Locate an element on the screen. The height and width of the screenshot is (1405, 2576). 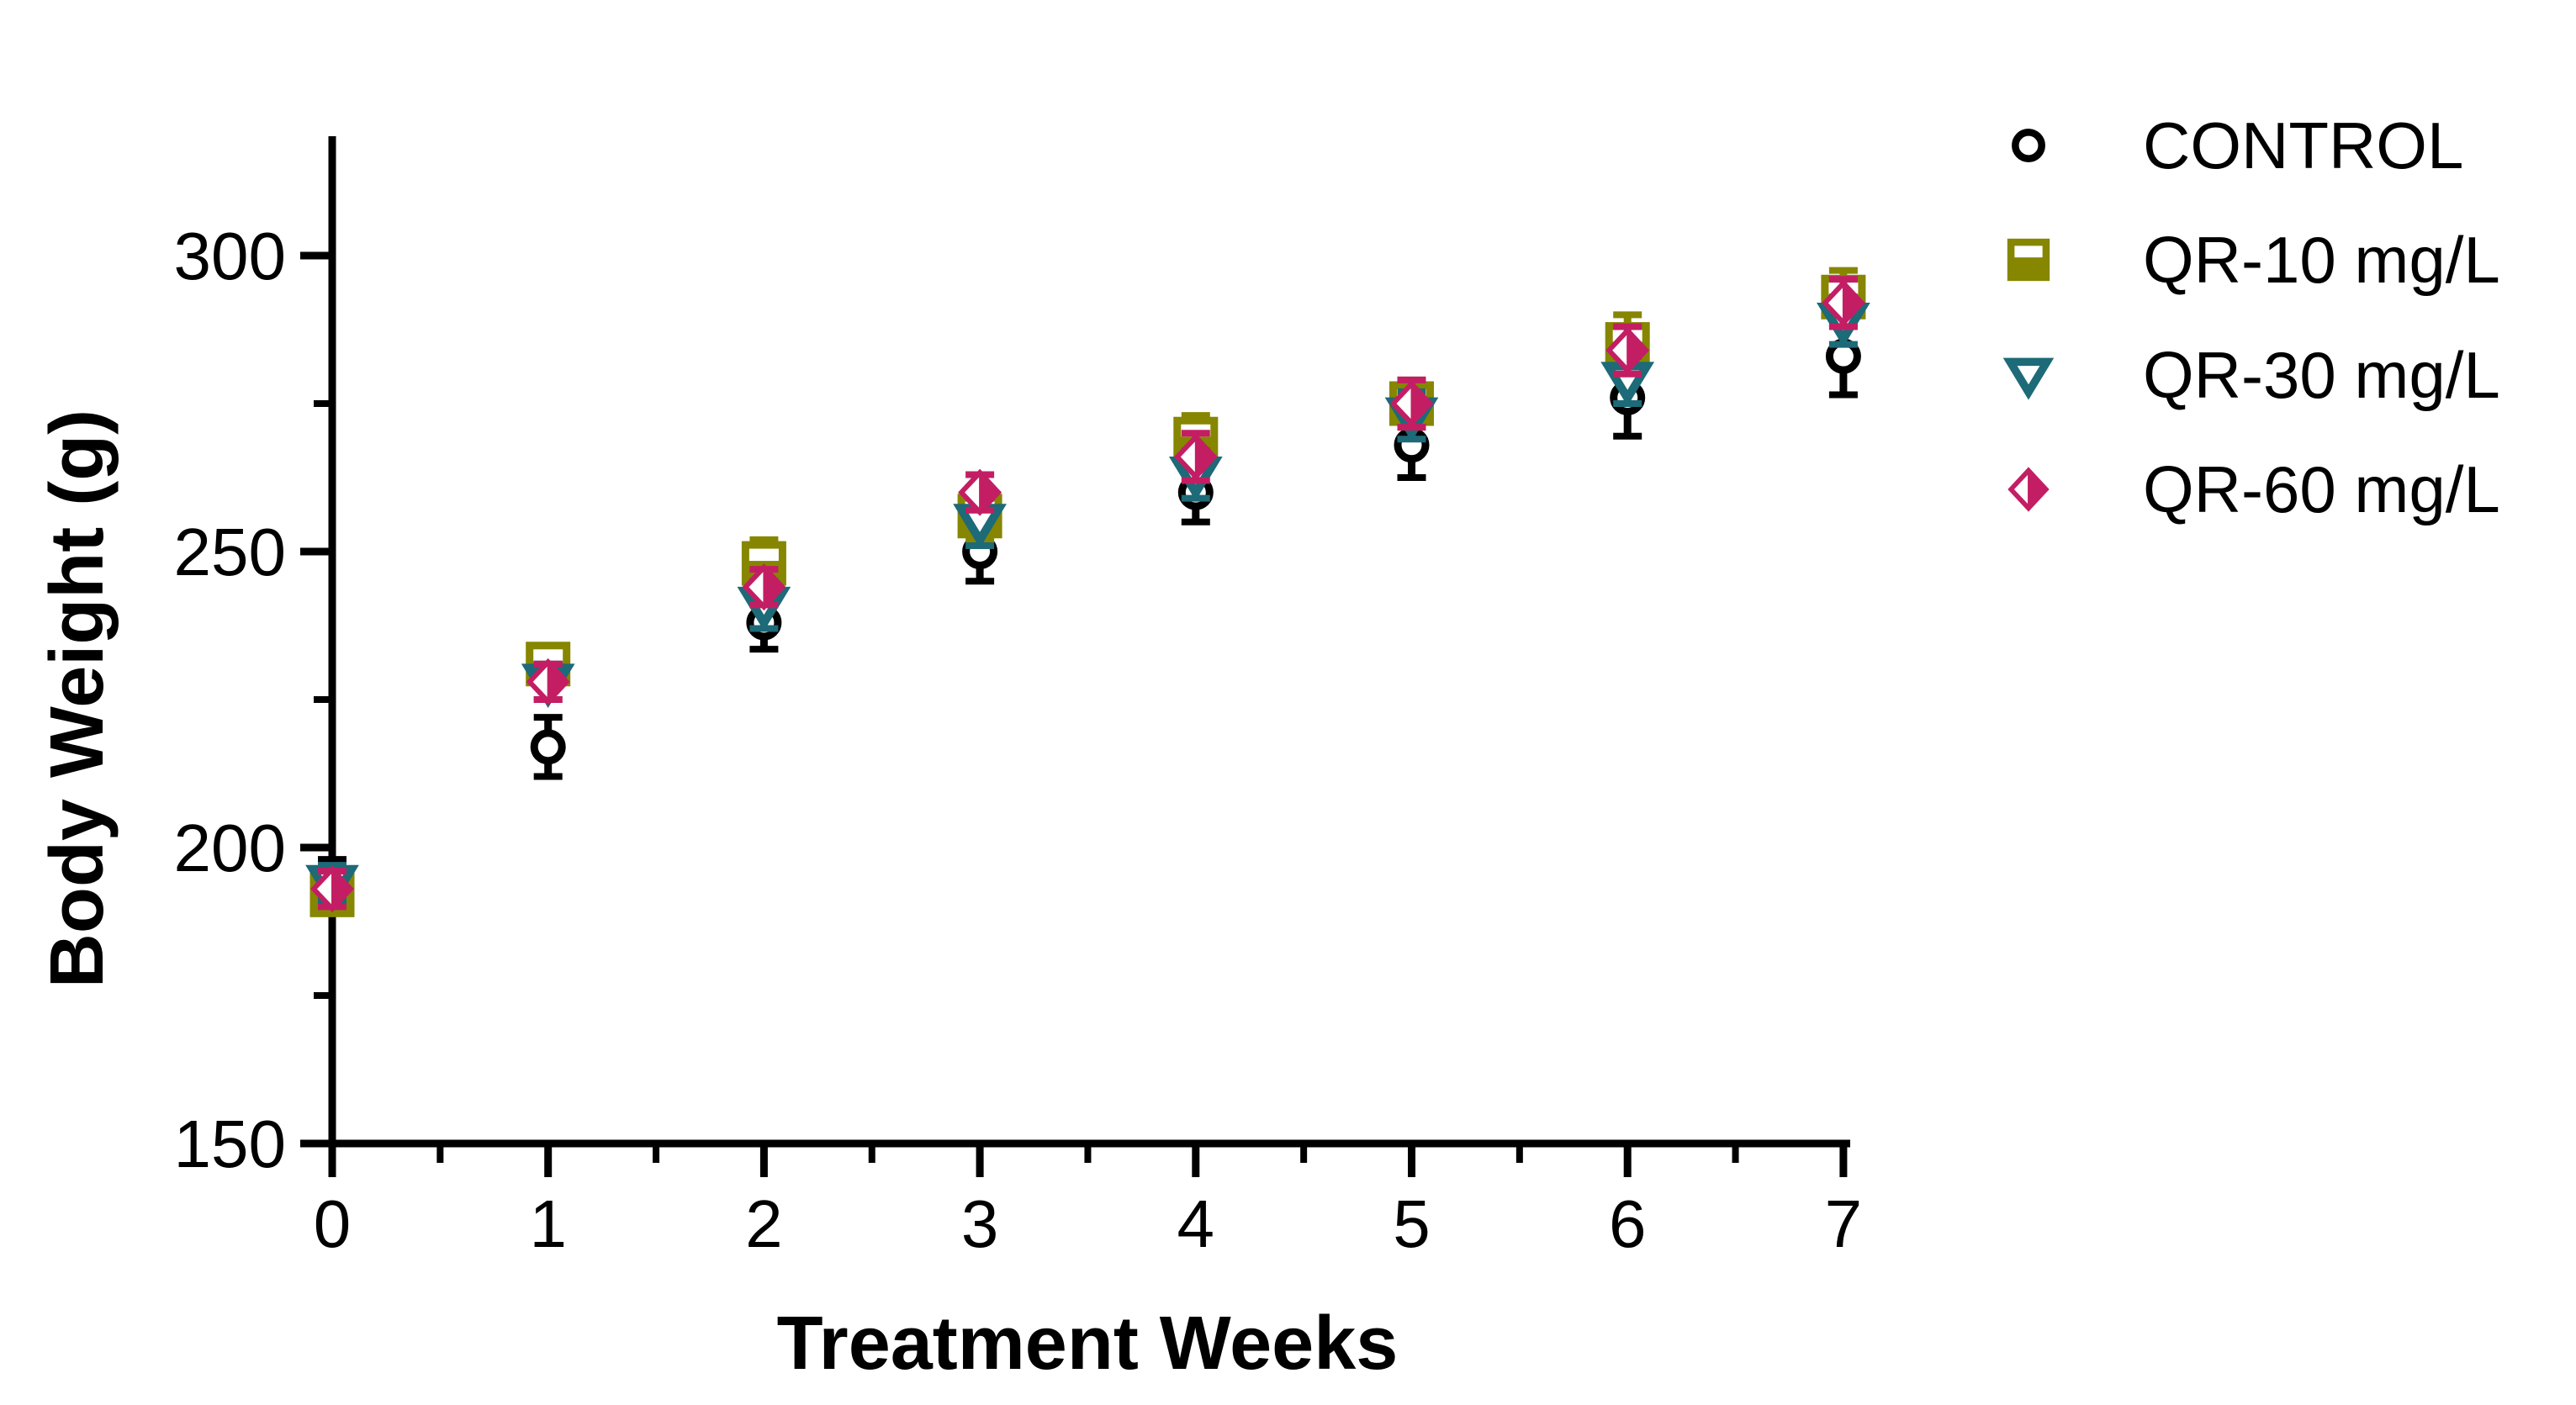
legend-item: QR-10 mg/L is located at coordinates (2253, 260).